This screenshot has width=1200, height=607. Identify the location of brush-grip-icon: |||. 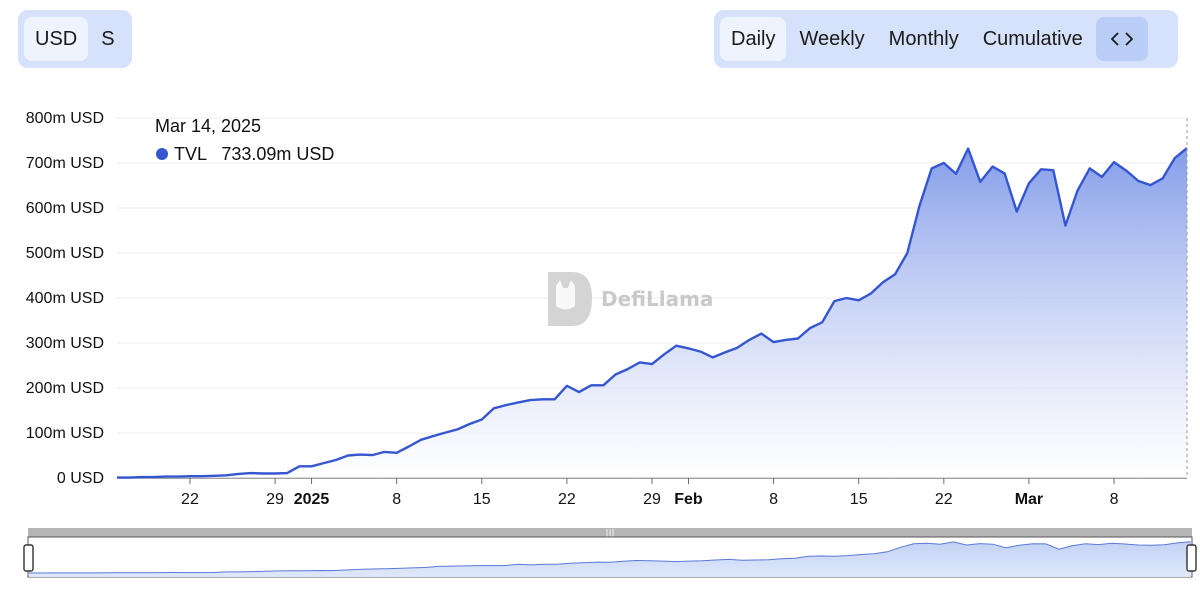
(609, 534).